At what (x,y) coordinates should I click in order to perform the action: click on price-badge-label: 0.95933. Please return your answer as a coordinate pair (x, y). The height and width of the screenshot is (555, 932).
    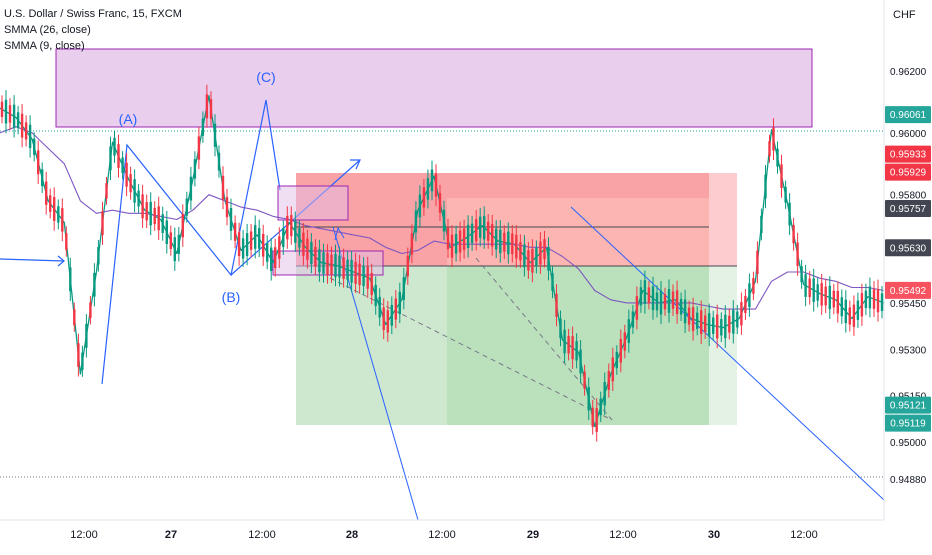
    Looking at the image, I should click on (908, 155).